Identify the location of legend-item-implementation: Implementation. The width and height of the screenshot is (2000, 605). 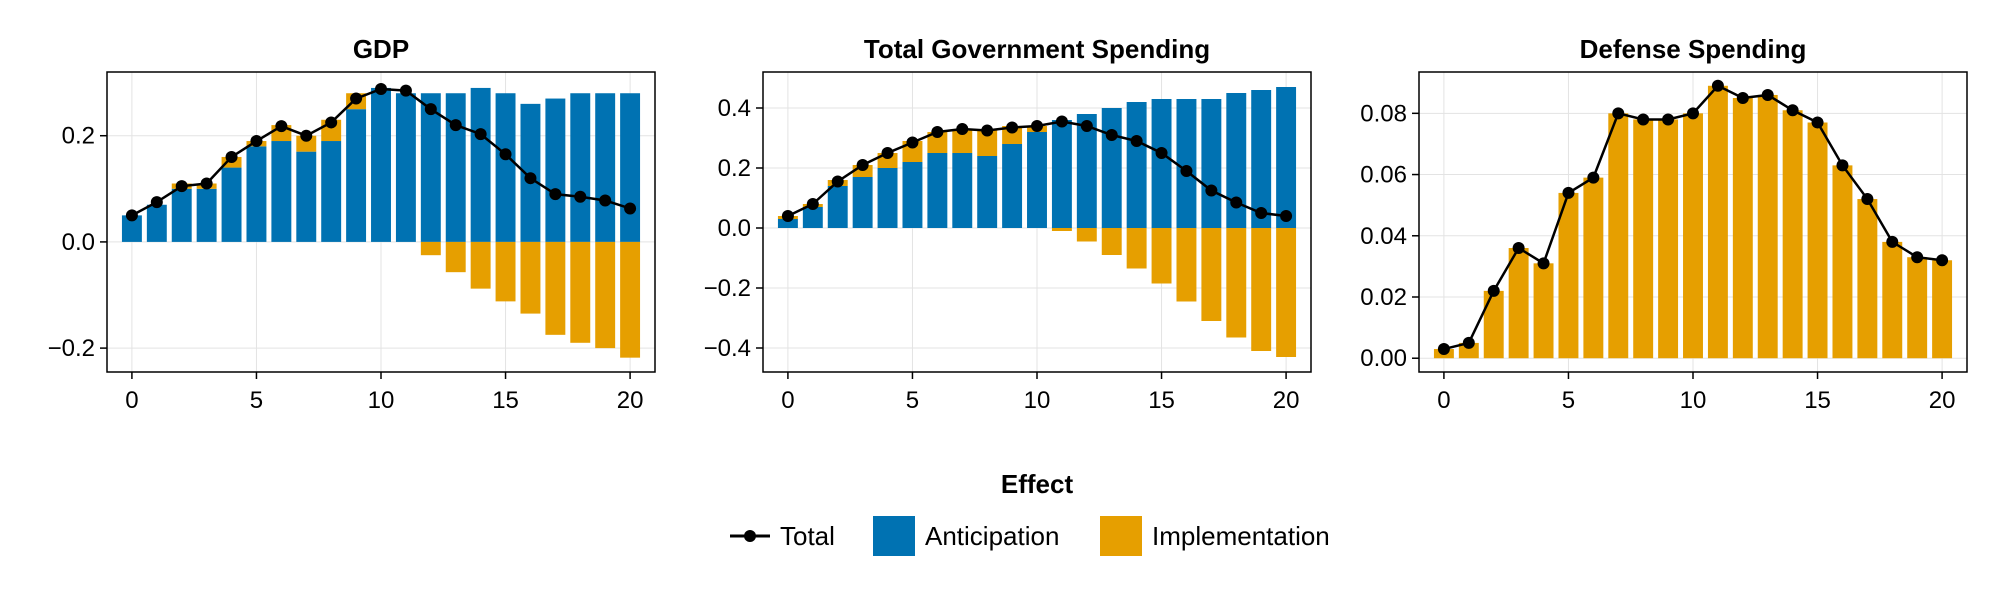
(1215, 536).